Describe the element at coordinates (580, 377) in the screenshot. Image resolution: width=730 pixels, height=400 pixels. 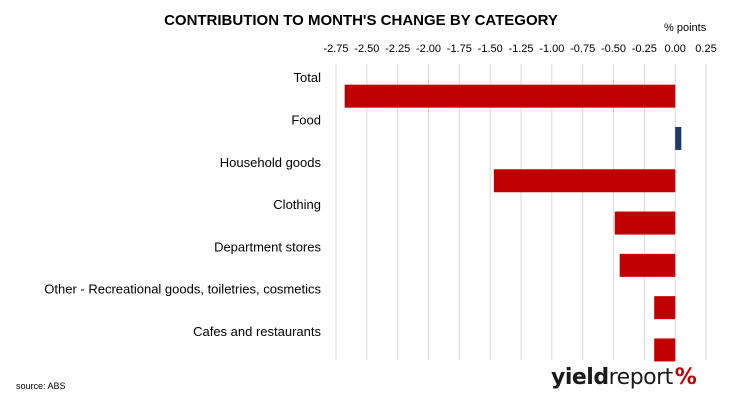
I see `logo-word-yield: yield` at that location.